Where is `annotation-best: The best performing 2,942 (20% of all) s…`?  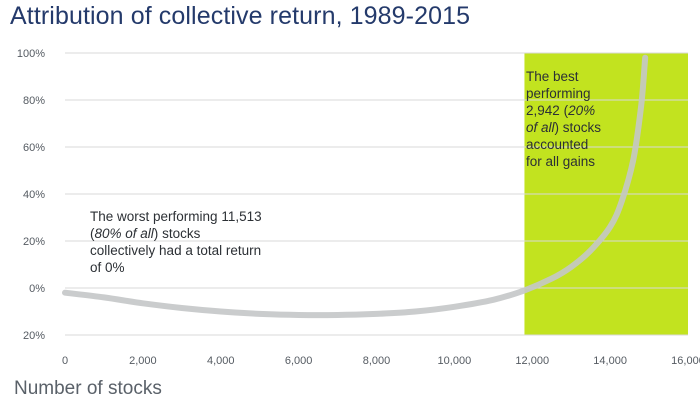
annotation-best: The best performing 2,942 (20% of all) s… is located at coordinates (566, 119).